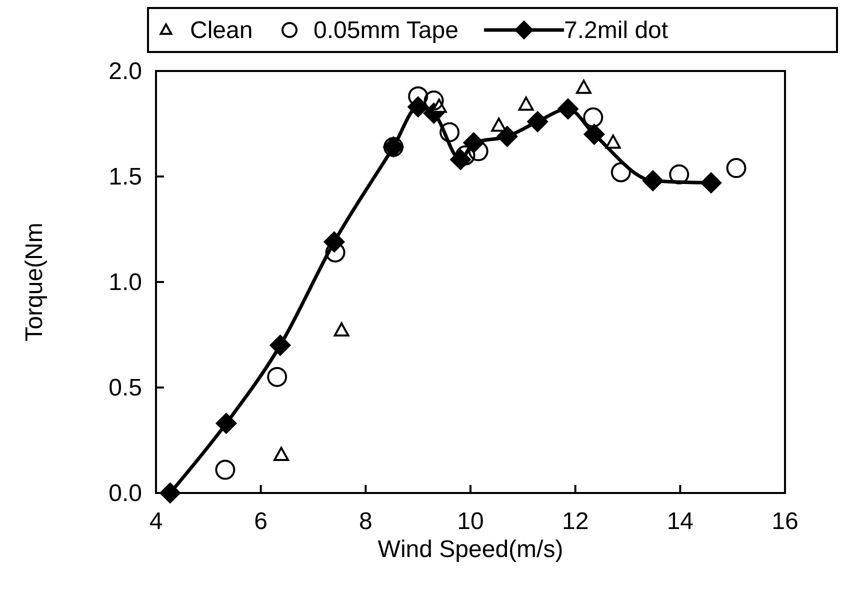 This screenshot has width=841, height=597. What do you see at coordinates (616, 30) in the screenshot?
I see `legend-label: 7.2mil dot` at bounding box center [616, 30].